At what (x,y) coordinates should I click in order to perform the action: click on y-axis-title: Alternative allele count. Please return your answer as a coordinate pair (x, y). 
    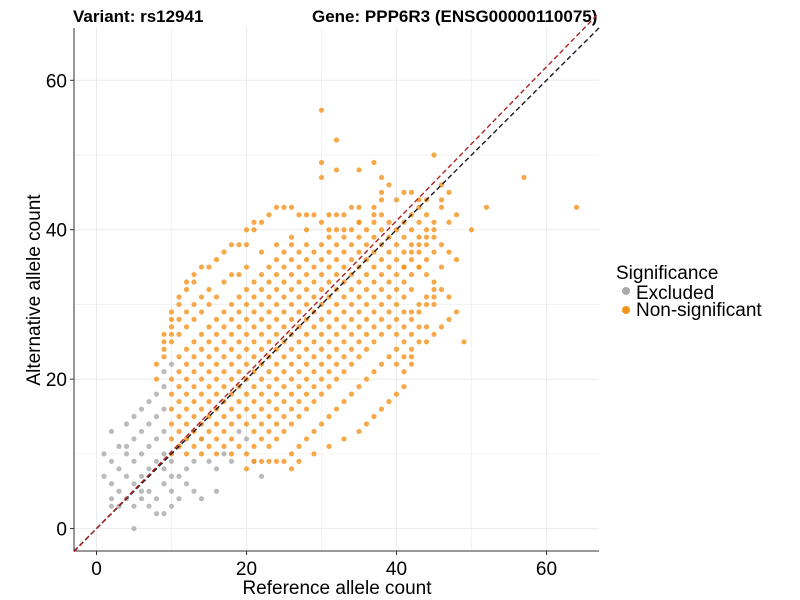
    Looking at the image, I should click on (34, 290).